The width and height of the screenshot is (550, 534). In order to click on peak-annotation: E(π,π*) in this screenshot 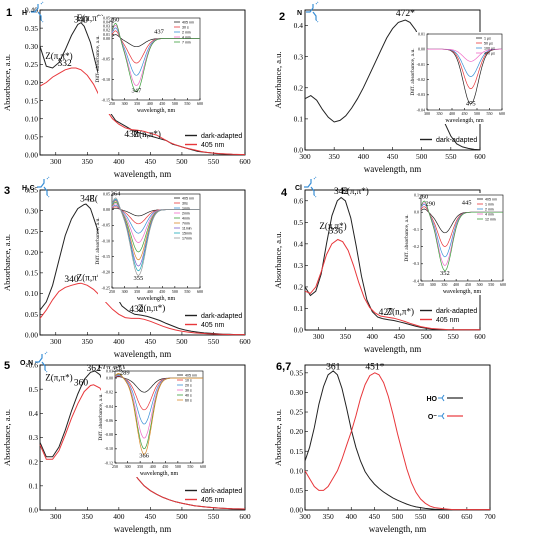, I will do `click(354, 191)`.